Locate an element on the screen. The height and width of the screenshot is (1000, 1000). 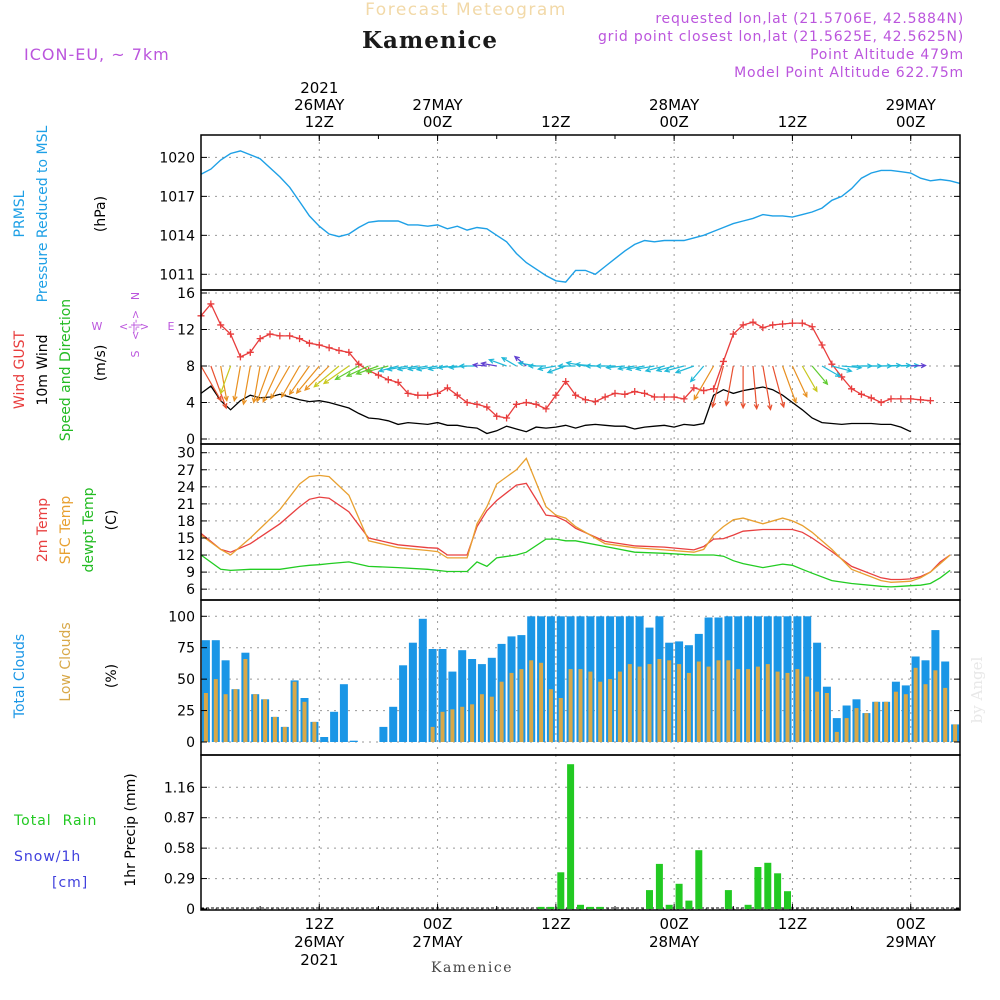
y-tick-label-precip: 0.58 is located at coordinates (179, 849).